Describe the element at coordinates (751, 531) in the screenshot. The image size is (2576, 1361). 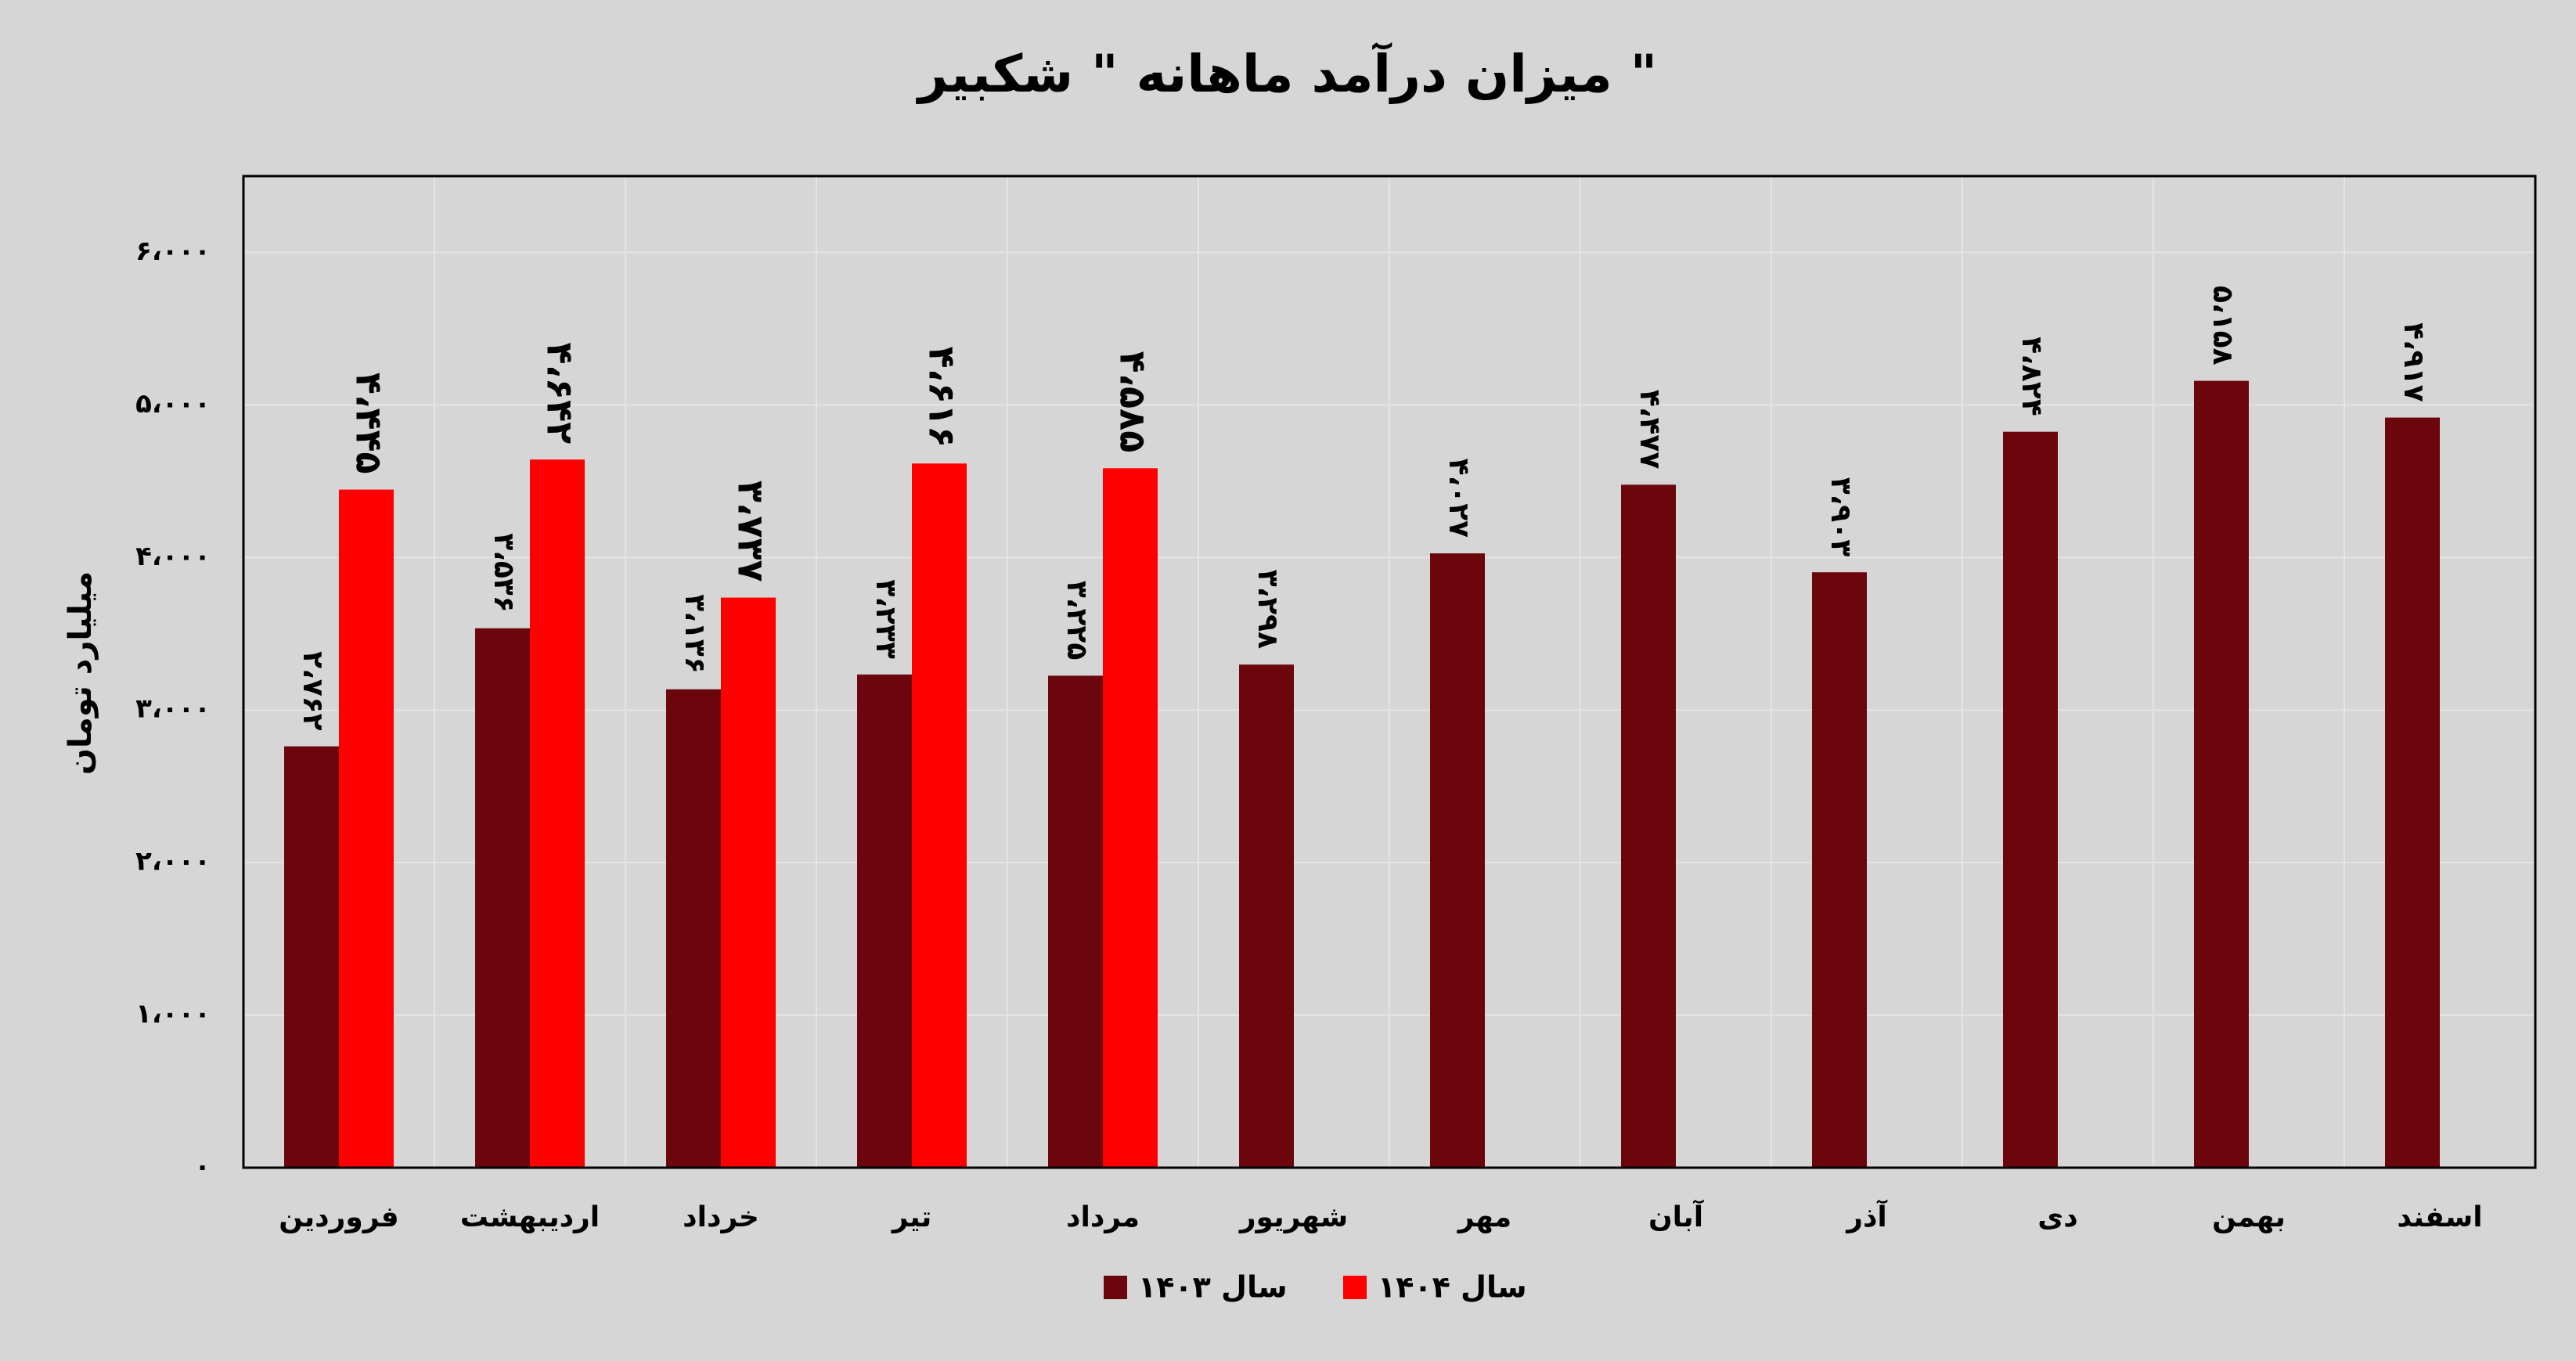
I see `value-label: ۳،۷۳۷` at that location.